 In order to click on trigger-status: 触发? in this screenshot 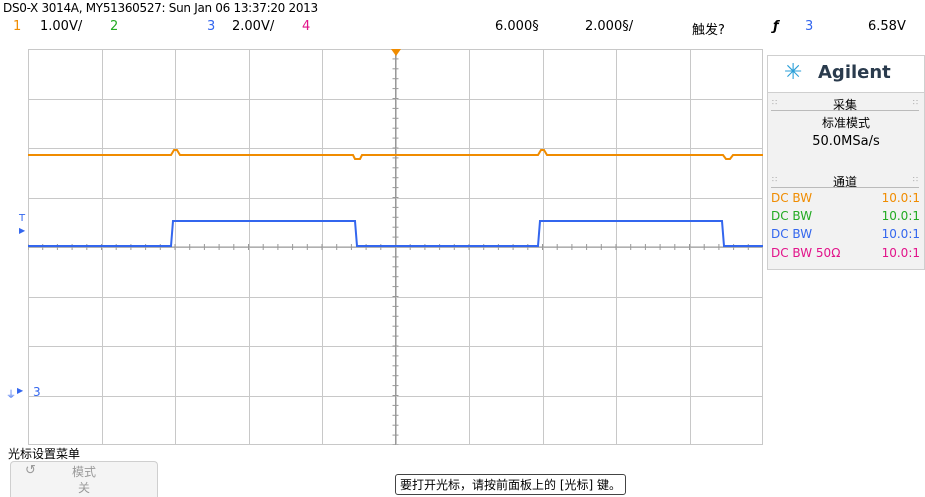, I will do `click(708, 30)`.